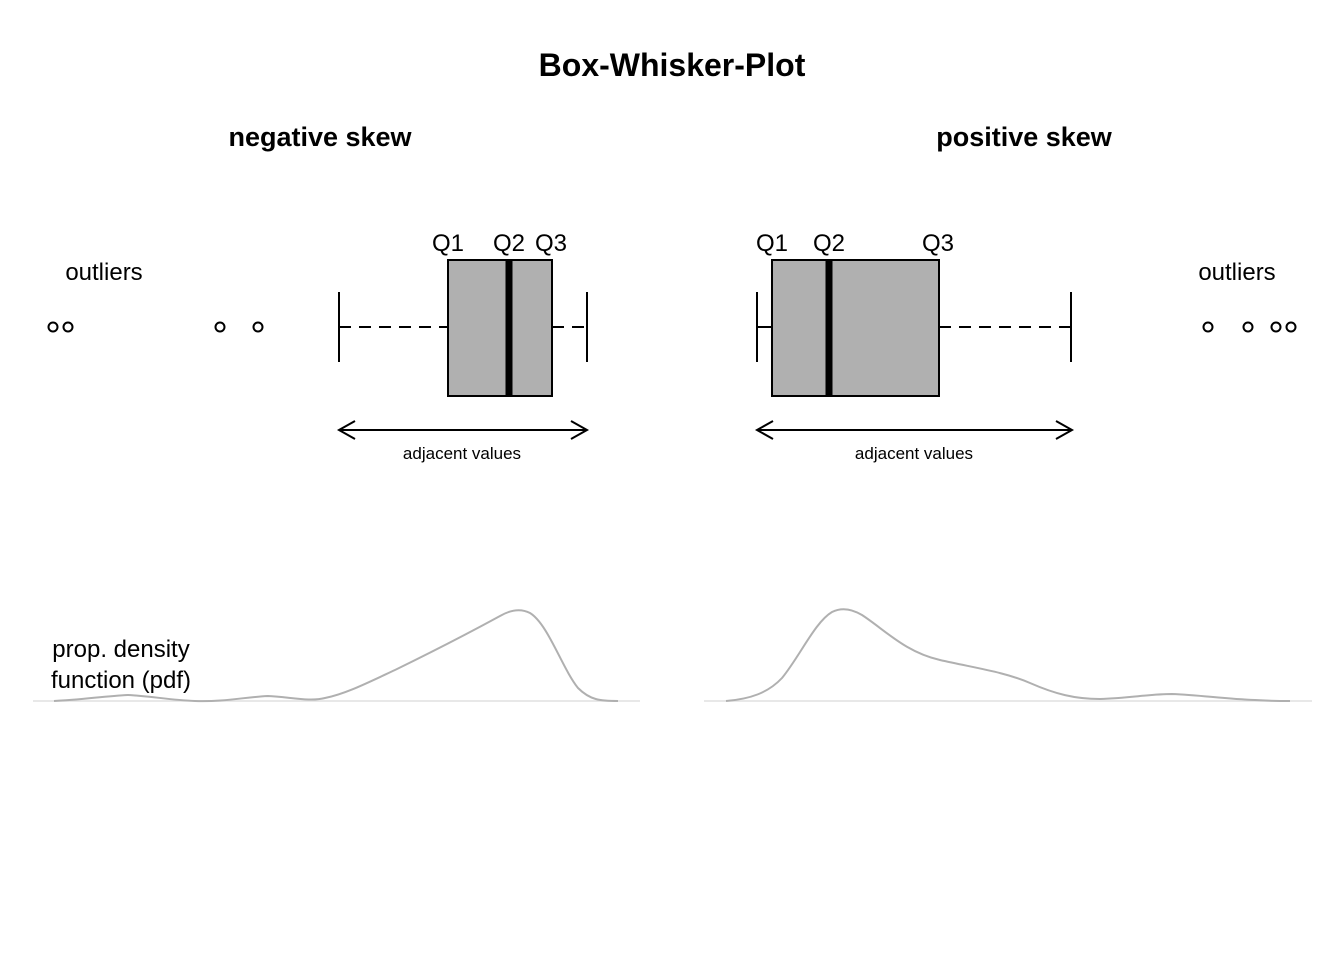 This screenshot has height=960, width=1344. I want to click on right-subtitle: positive skew, so click(1024, 137).